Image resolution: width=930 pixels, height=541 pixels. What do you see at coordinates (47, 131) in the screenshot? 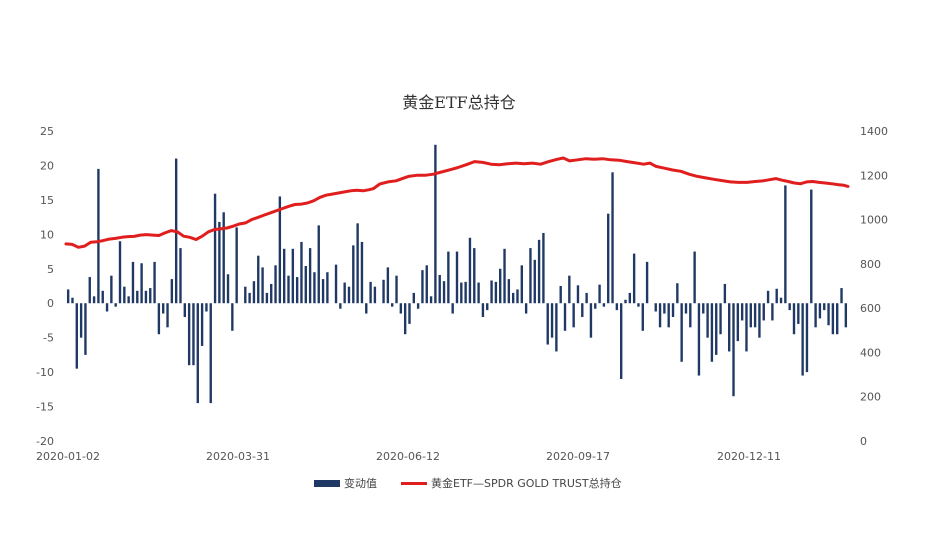
I see `left-tick-label: 25` at bounding box center [47, 131].